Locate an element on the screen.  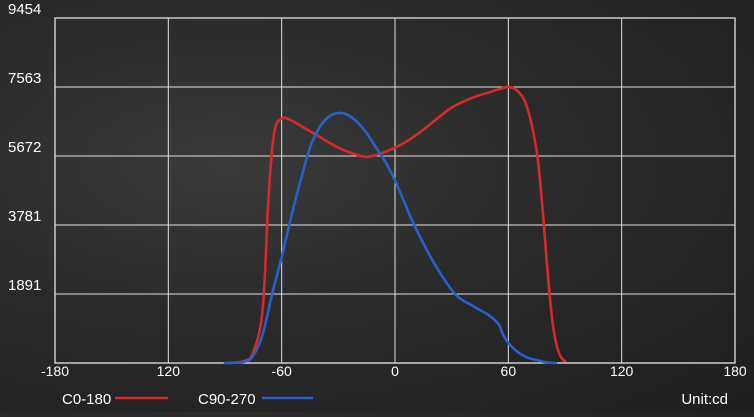
y-tick-label: 5672 is located at coordinates (24, 147).